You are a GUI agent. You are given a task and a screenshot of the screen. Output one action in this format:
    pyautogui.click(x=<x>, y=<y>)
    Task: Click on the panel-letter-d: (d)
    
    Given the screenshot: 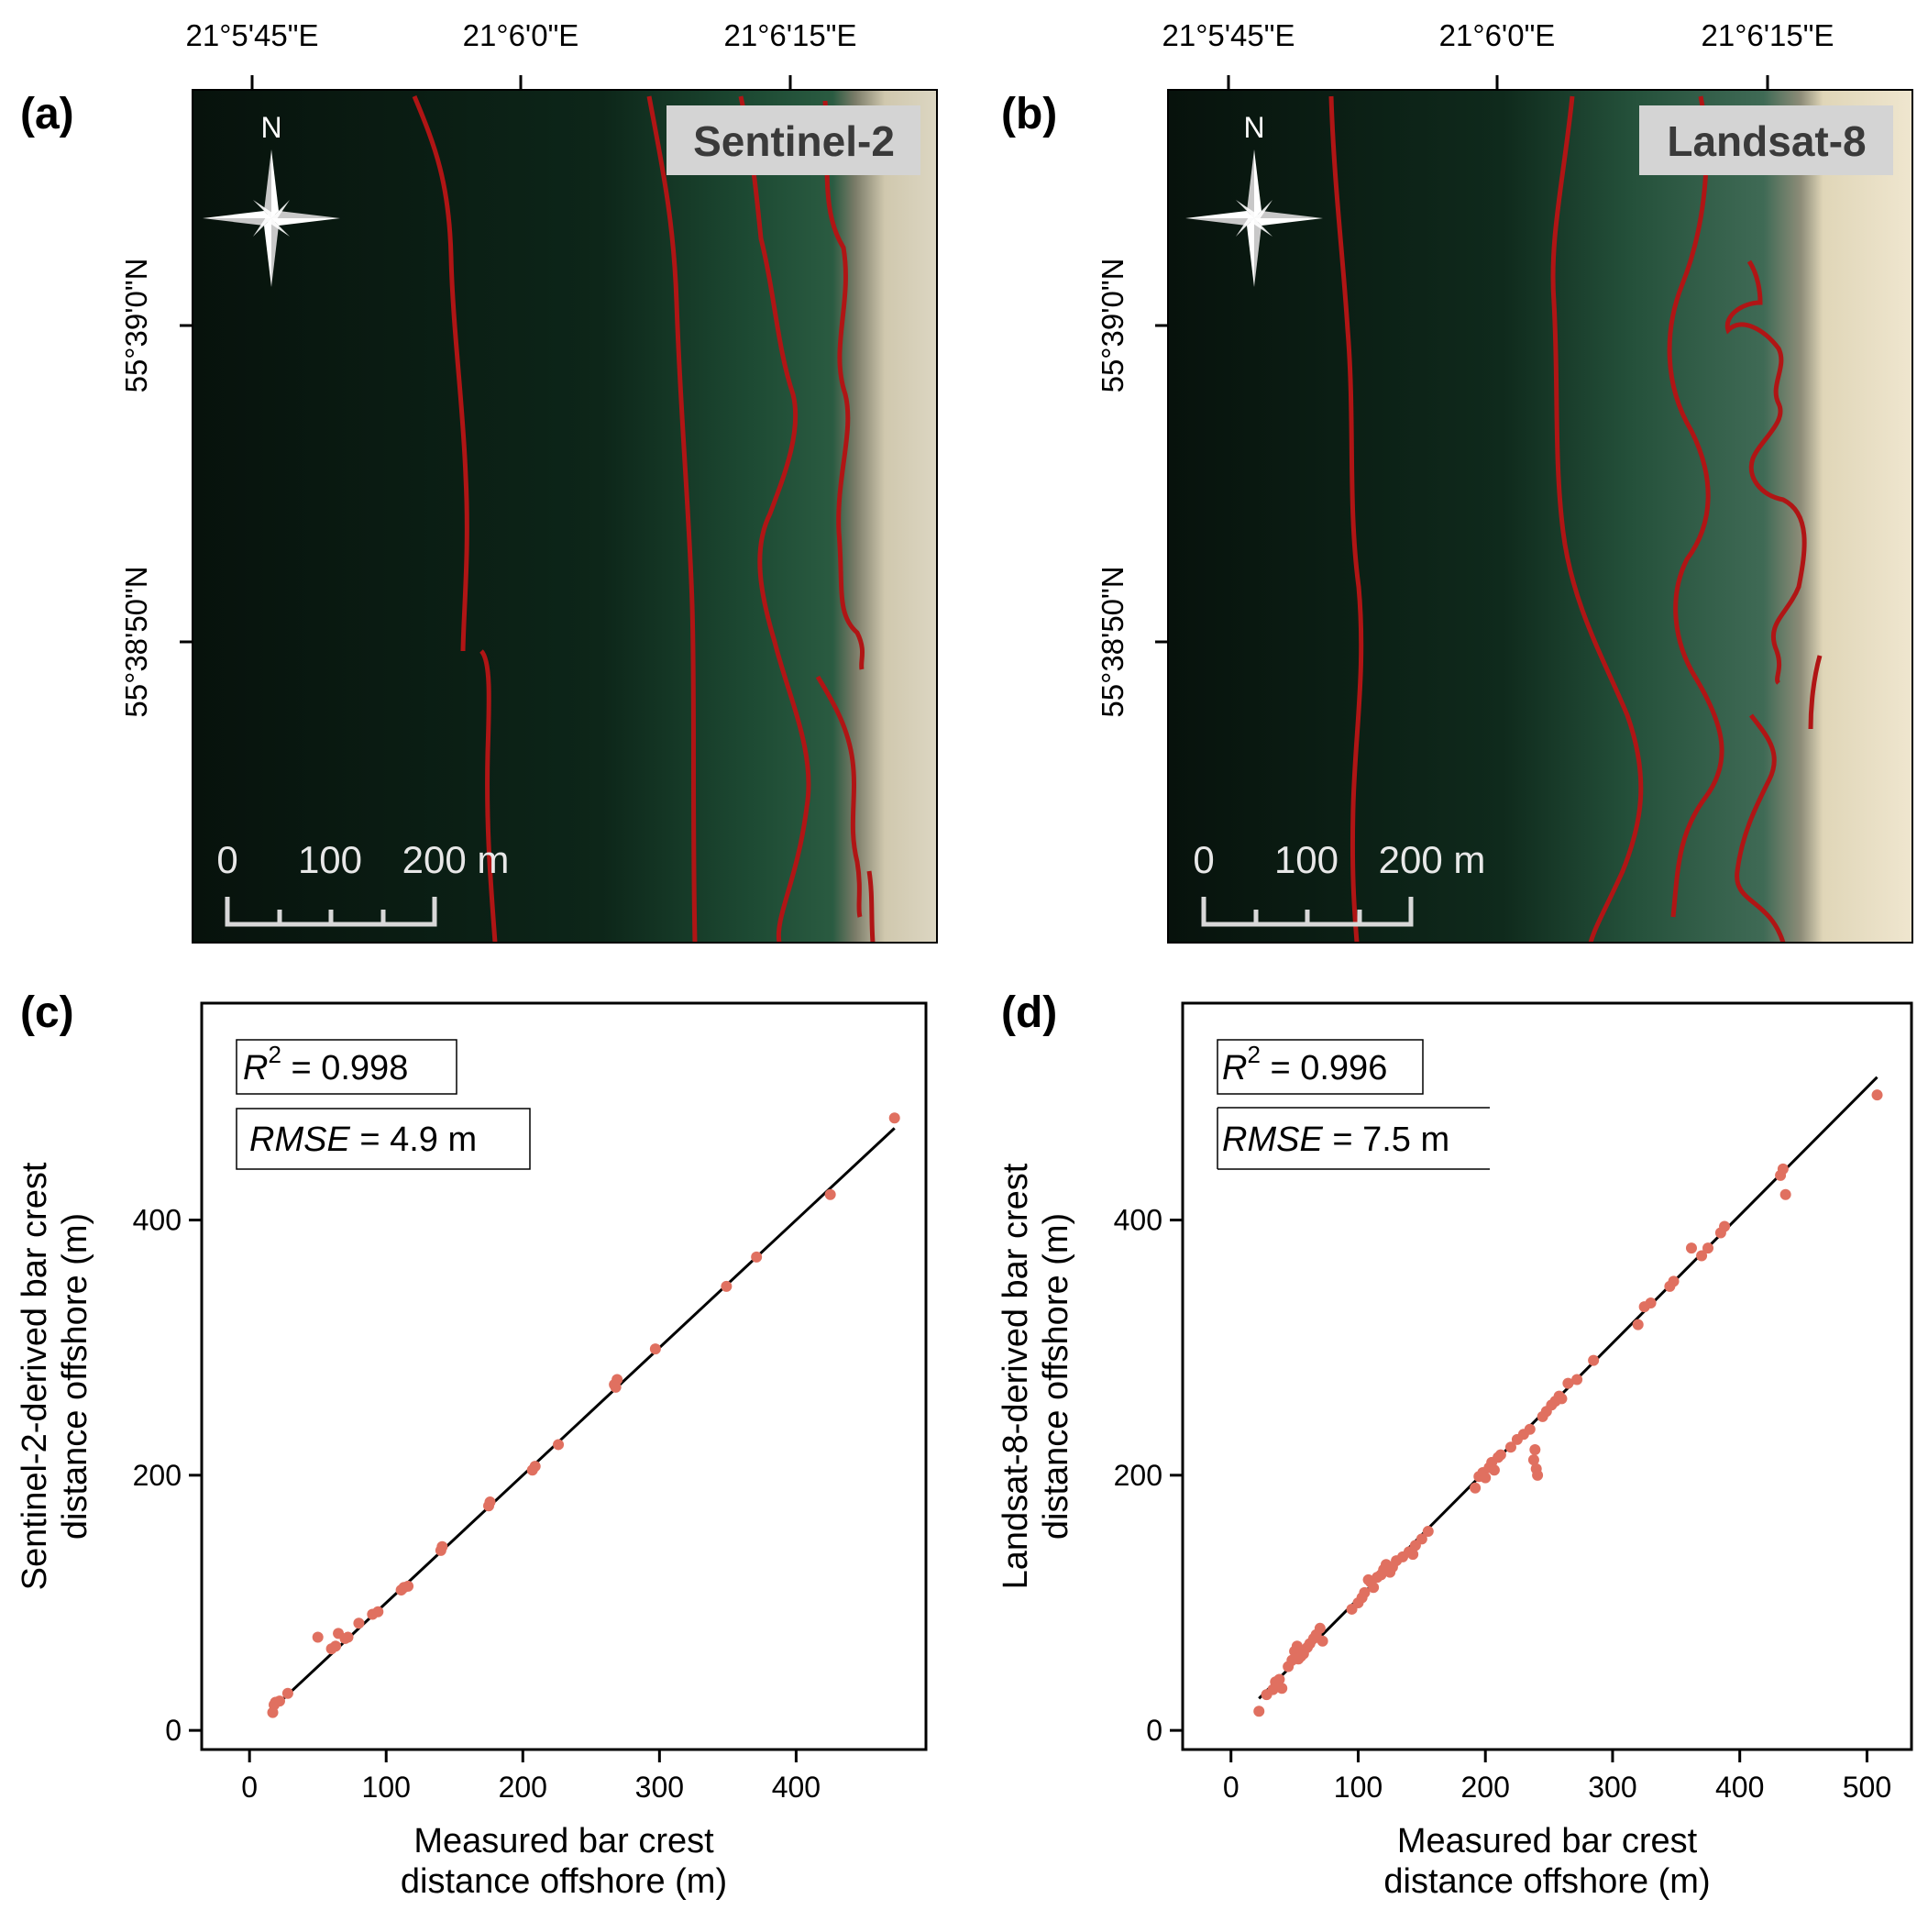 What is the action you would take?
    pyautogui.click(x=1029, y=1012)
    